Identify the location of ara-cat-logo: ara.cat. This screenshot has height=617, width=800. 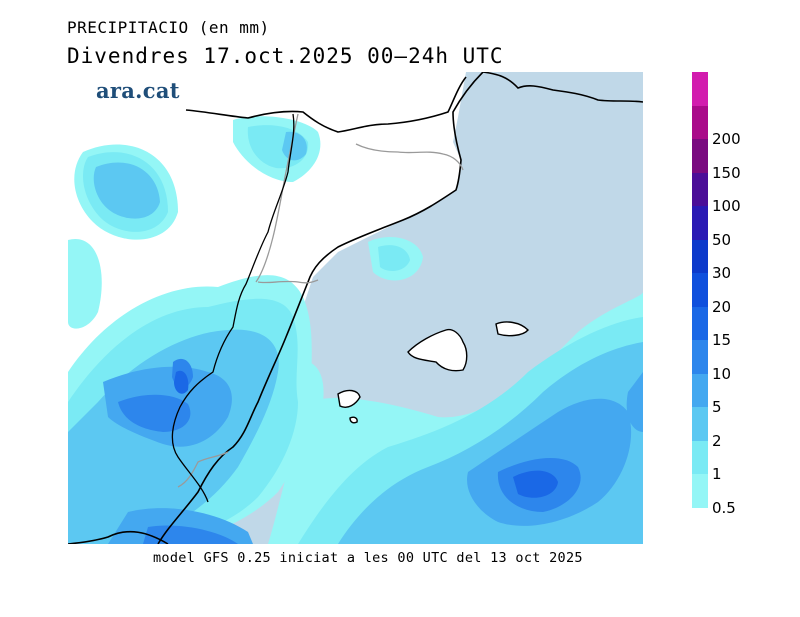
(138, 90).